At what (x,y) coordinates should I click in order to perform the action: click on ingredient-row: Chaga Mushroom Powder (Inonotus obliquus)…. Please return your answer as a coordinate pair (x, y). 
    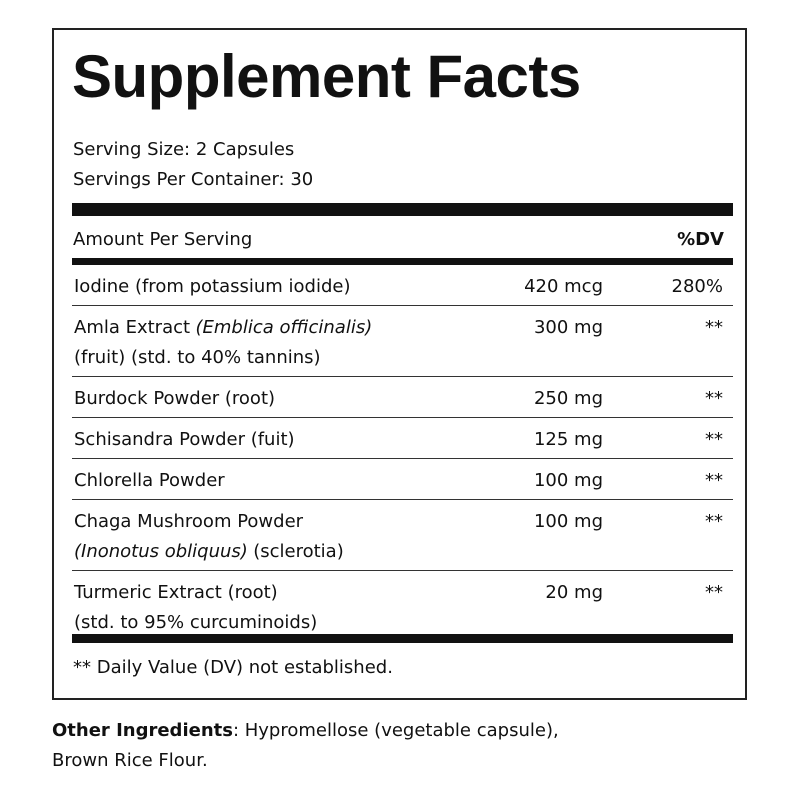
    Looking at the image, I should click on (402, 535).